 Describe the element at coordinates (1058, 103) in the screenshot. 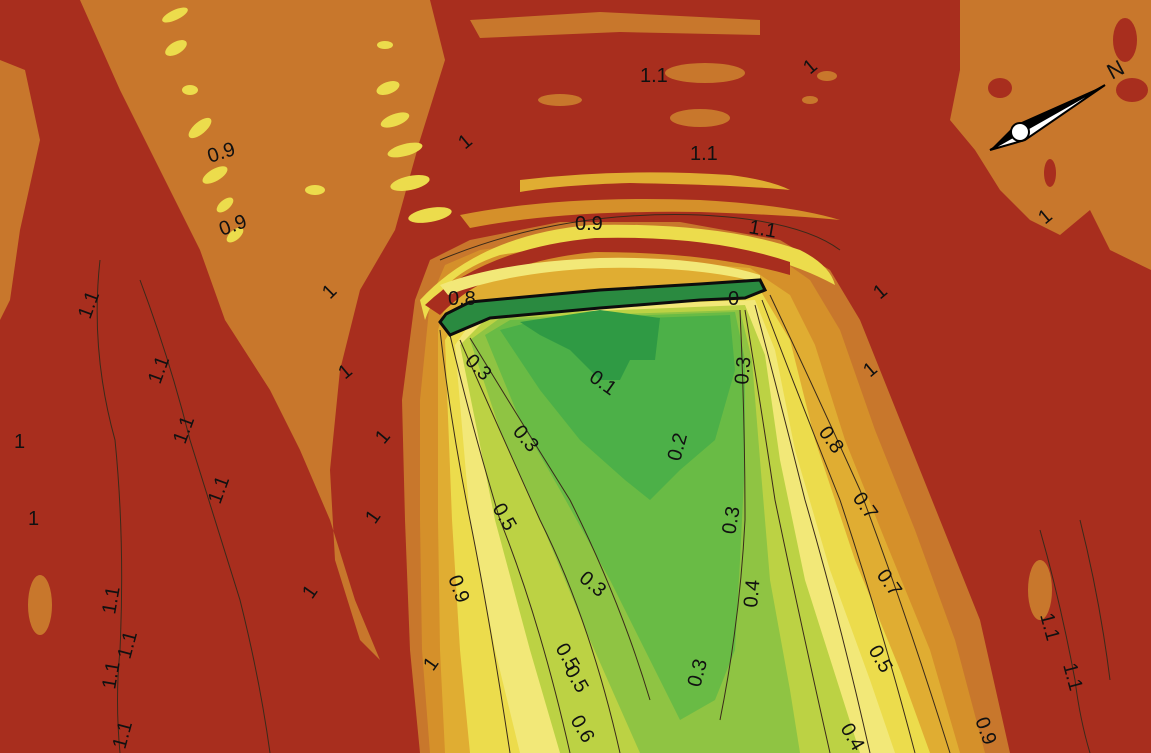

I see `north-arrow-icon: N` at that location.